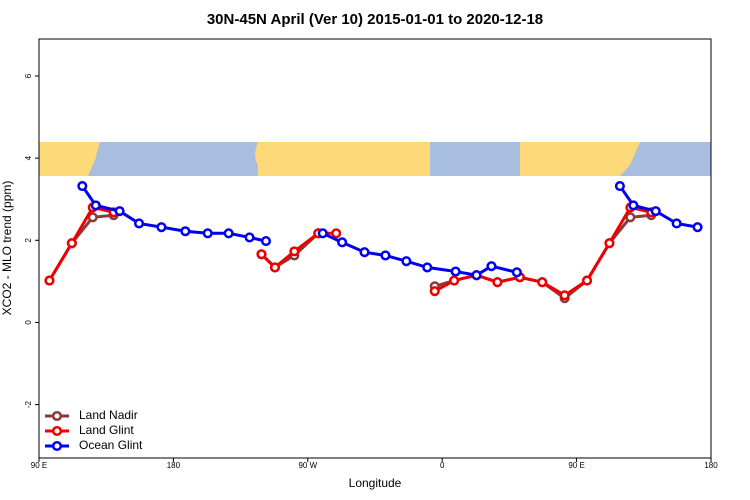 Image resolution: width=750 pixels, height=500 pixels. What do you see at coordinates (442, 465) in the screenshot?
I see `x-tick-label: 0` at bounding box center [442, 465].